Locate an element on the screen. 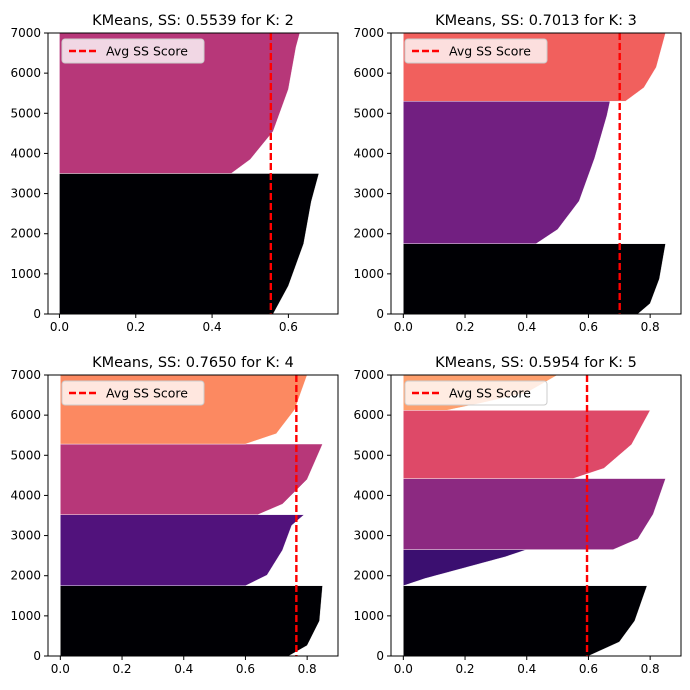 The height and width of the screenshot is (690, 690). chart-title: KMeans, SS: 0.5954 for K: 5 is located at coordinates (536, 363).